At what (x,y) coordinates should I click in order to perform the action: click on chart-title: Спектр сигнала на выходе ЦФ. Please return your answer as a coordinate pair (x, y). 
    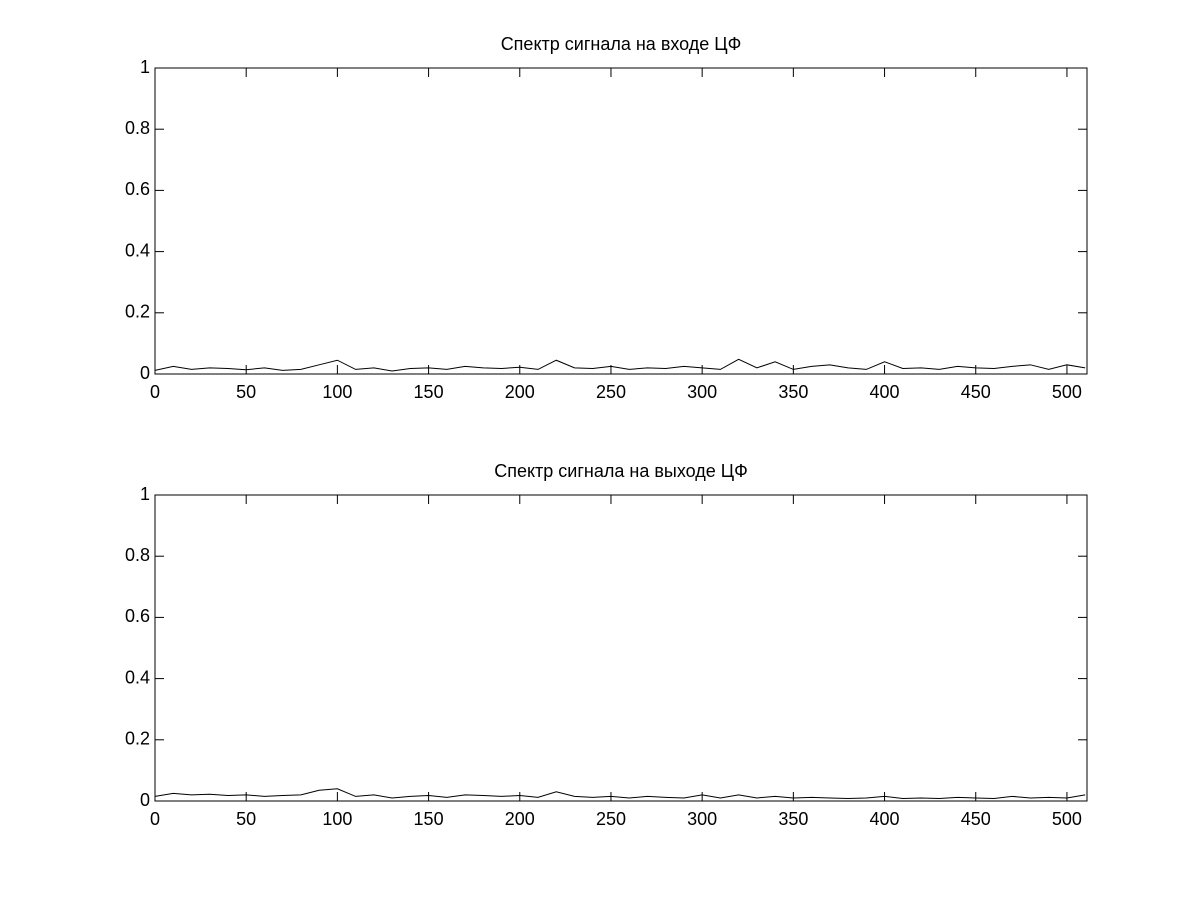
    Looking at the image, I should click on (621, 471).